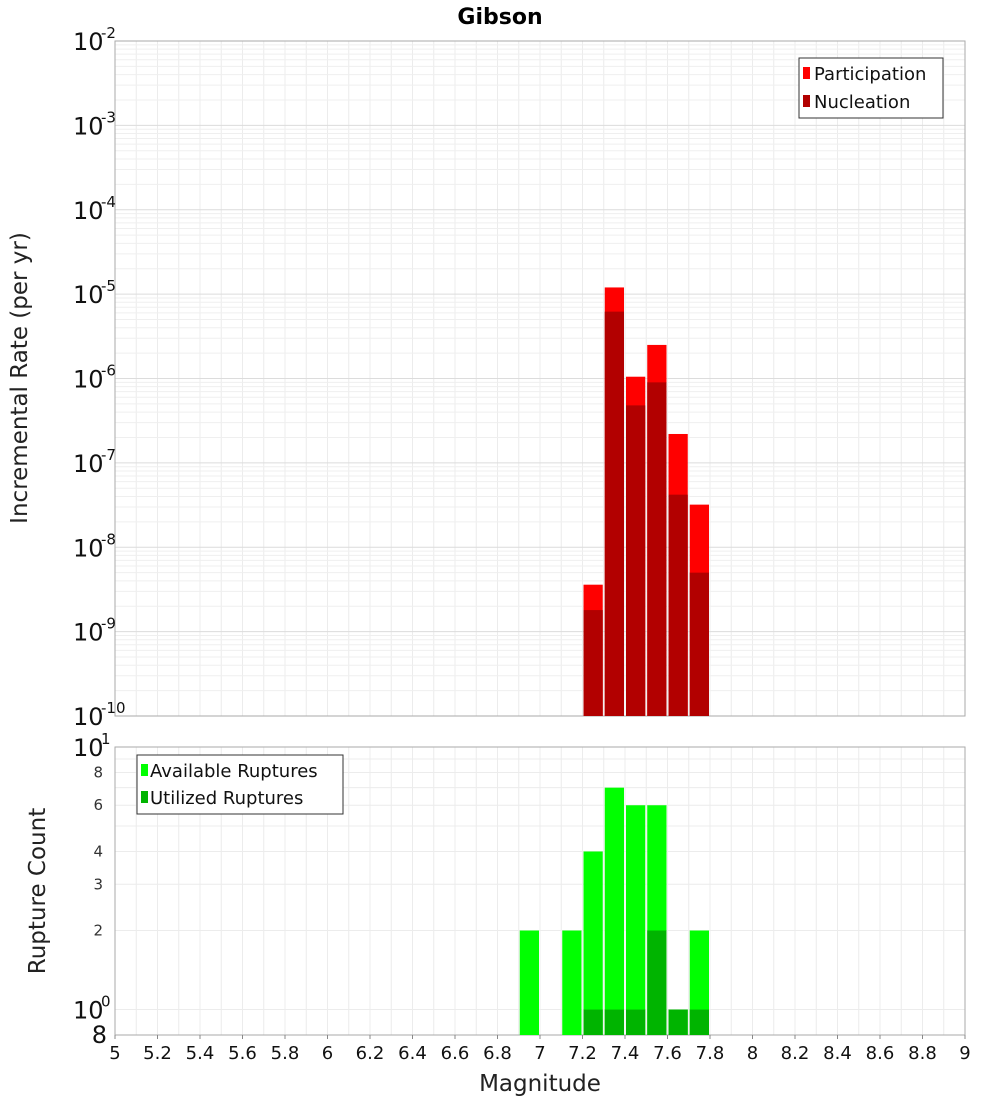  Describe the element at coordinates (108, 624) in the screenshot. I see `y-tick-exponent: -9` at that location.